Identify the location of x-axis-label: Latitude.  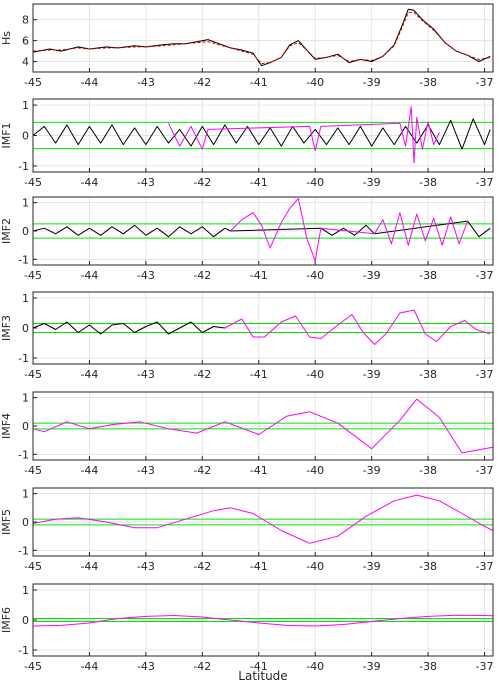
(262, 676).